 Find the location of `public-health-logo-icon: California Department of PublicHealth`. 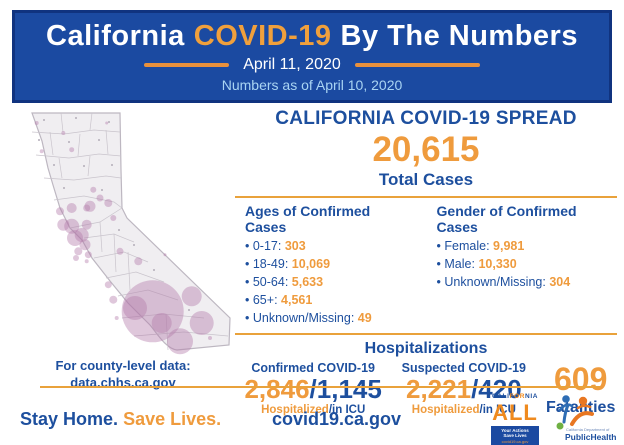

public-health-logo-icon: California Department of PublicHealth is located at coordinates (586, 418).